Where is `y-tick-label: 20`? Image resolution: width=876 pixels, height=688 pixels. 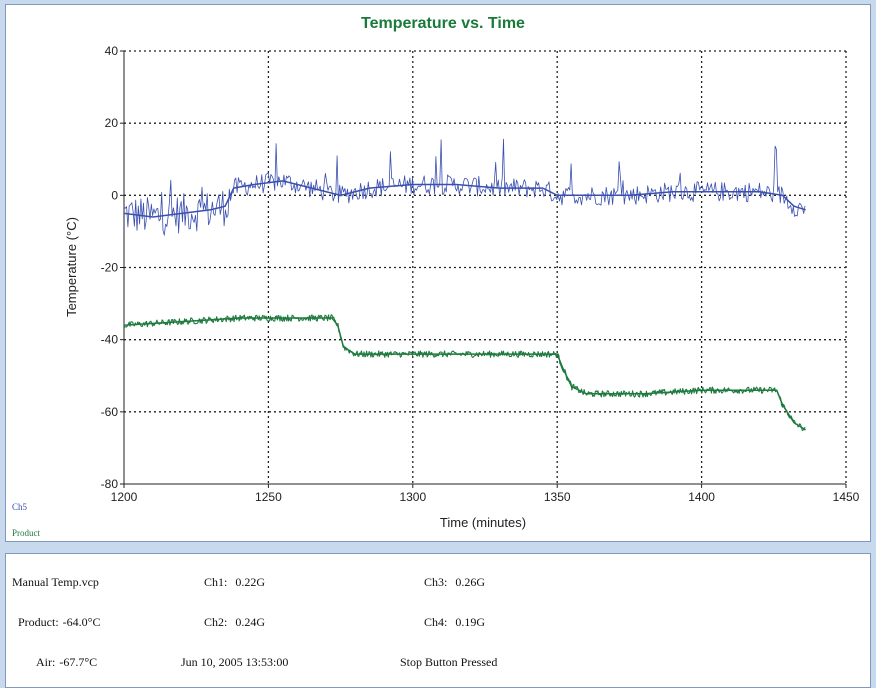 y-tick-label: 20 is located at coordinates (112, 123).